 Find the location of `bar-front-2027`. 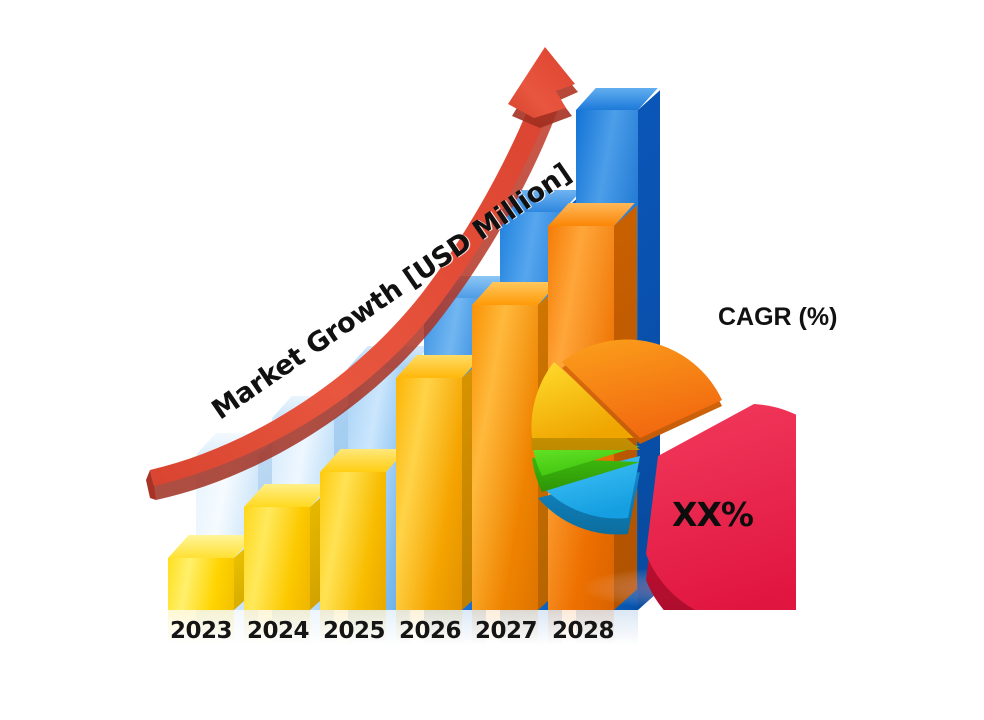

bar-front-2027 is located at coordinates (516, 463).